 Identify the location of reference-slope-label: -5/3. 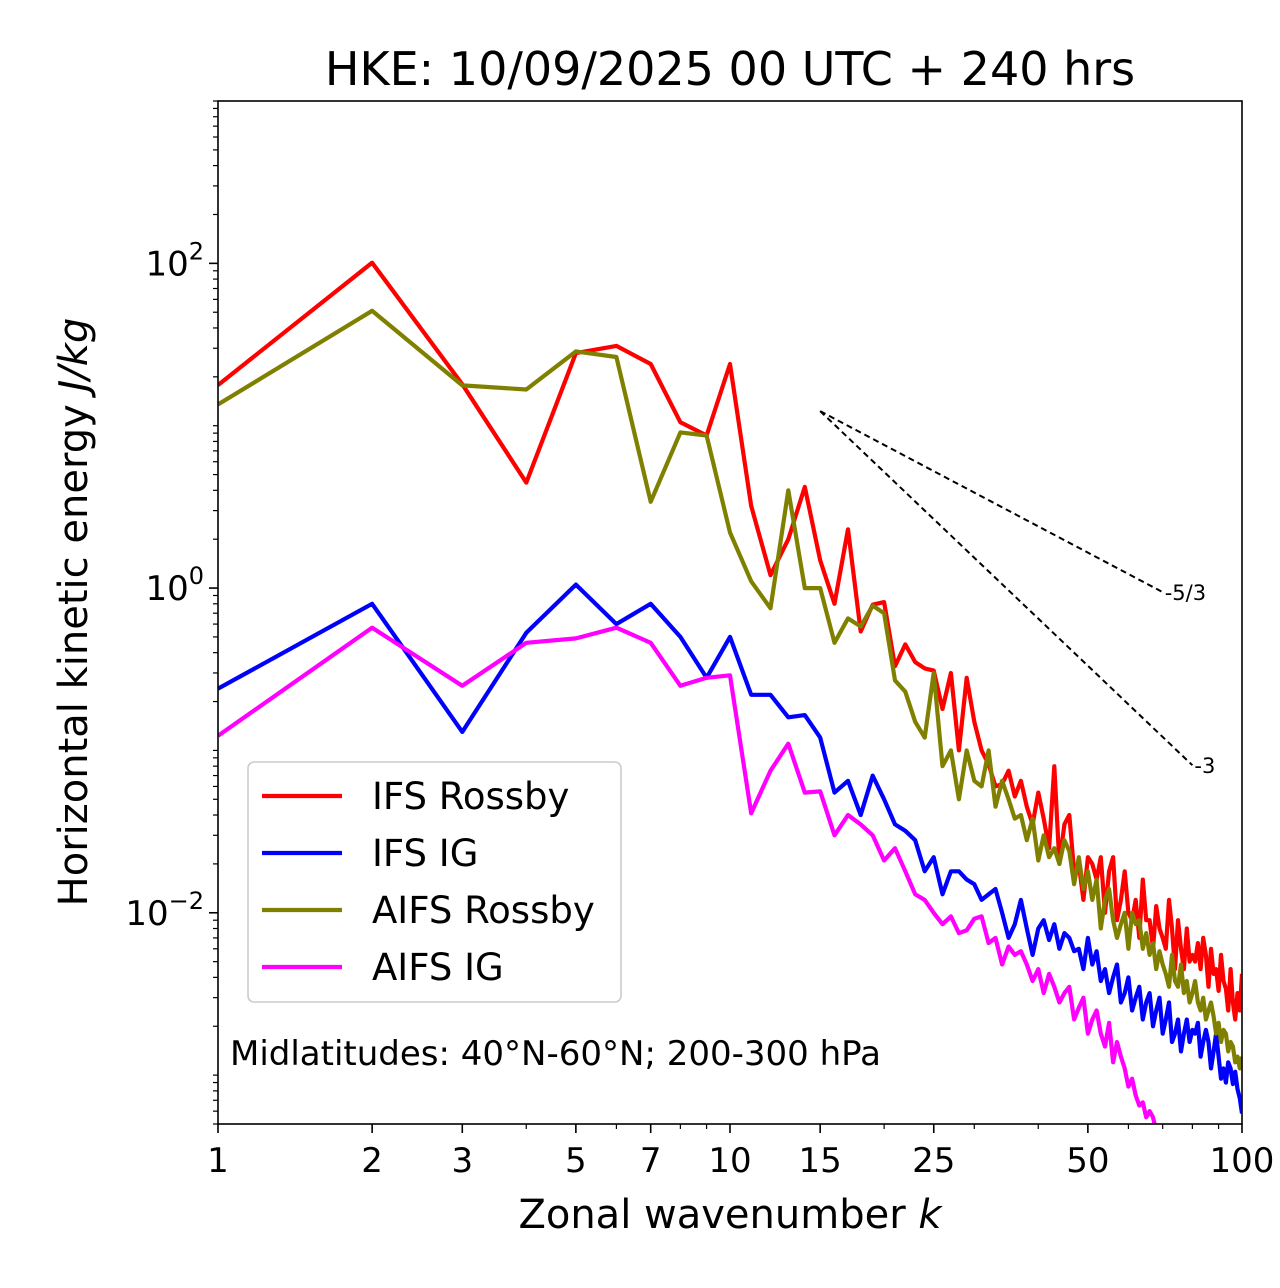
(1185, 593).